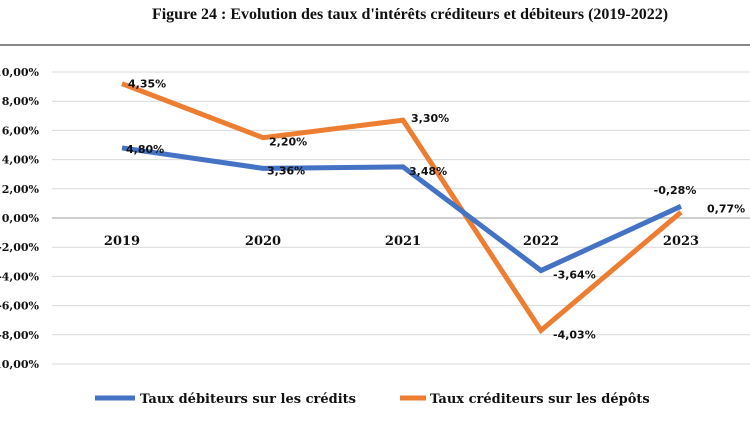 This screenshot has height=430, width=750. Describe the element at coordinates (574, 275) in the screenshot. I see `data-label: -3,64%` at that location.